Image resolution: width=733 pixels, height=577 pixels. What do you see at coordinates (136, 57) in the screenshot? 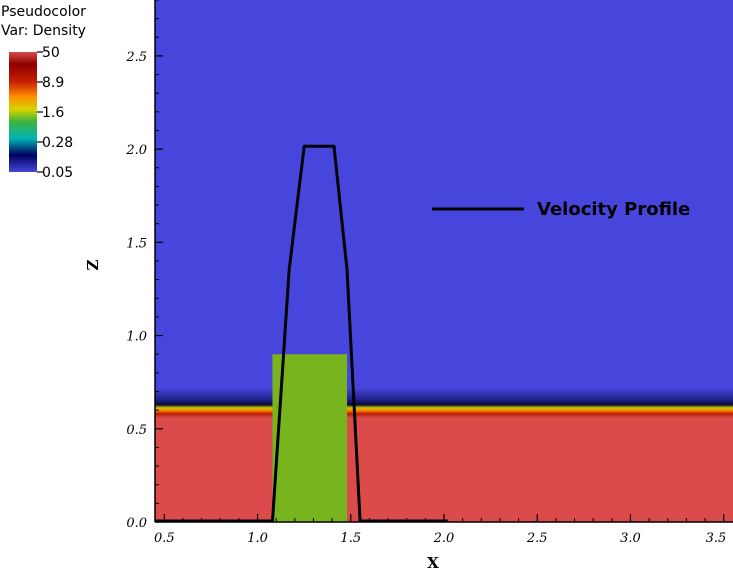
I see `y-tick-label: 2.5` at bounding box center [136, 57].